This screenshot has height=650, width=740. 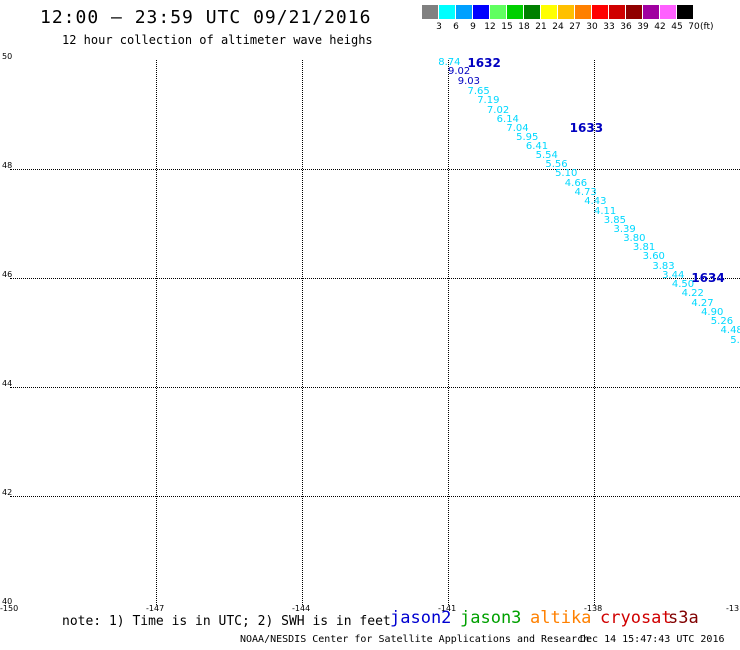 I want to click on lon-tick-label: -138, so click(x=593, y=608).